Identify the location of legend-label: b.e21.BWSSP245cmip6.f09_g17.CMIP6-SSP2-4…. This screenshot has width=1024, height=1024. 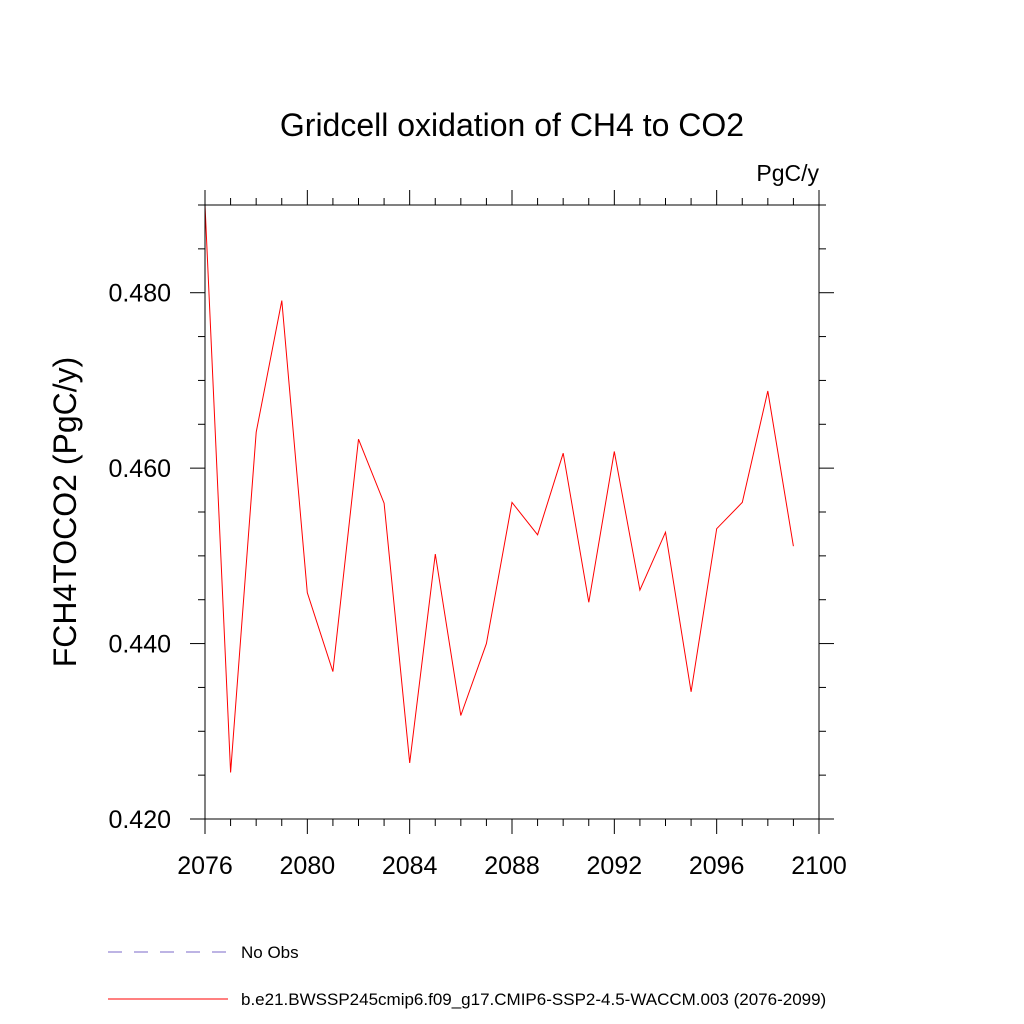
(533, 999).